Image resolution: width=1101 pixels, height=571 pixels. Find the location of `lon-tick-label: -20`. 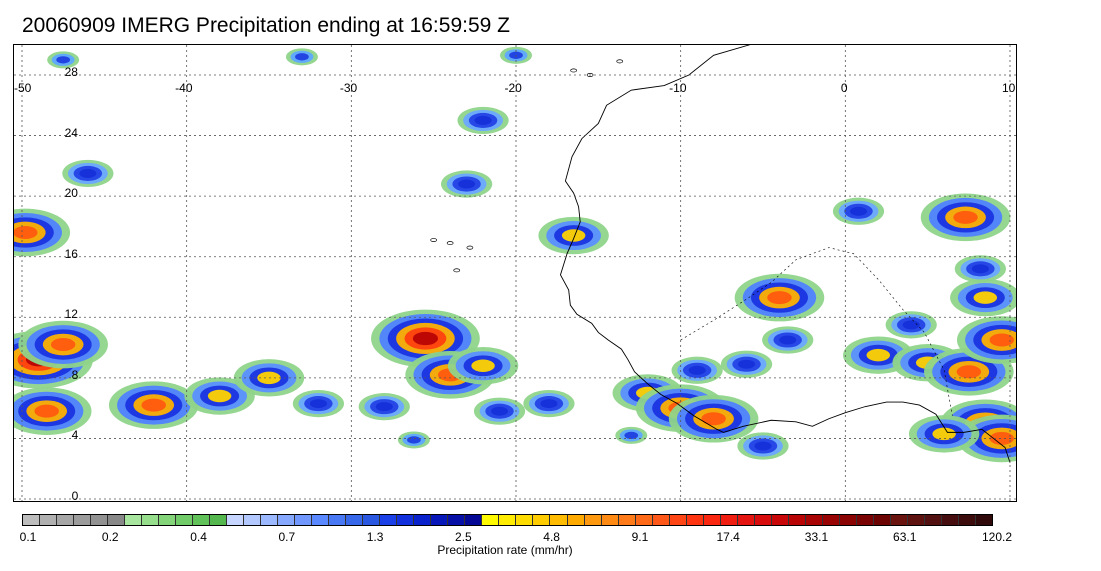

lon-tick-label: -20 is located at coordinates (513, 88).